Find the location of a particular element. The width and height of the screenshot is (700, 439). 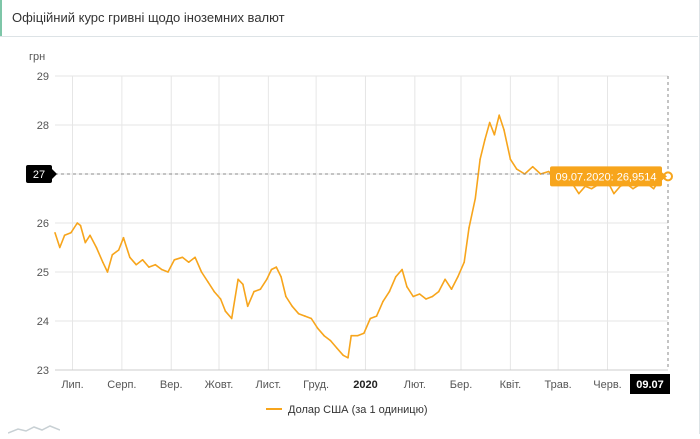

y-tick-label: 24 is located at coordinates (43, 322).